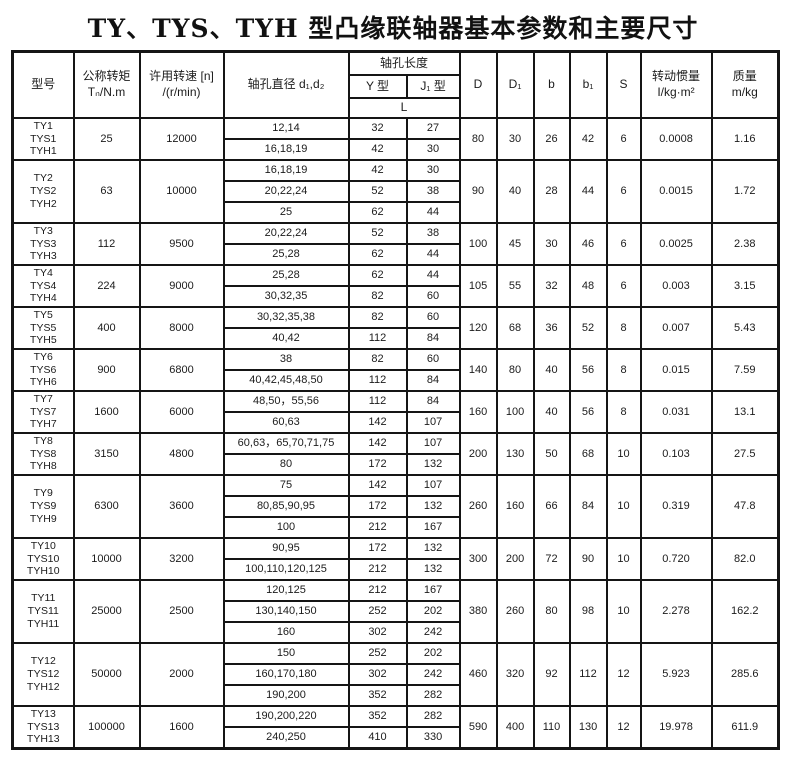 This screenshot has height=782, width=786. What do you see at coordinates (433, 86) in the screenshot?
I see `col-header-j1-type: J₁ 型` at bounding box center [433, 86].